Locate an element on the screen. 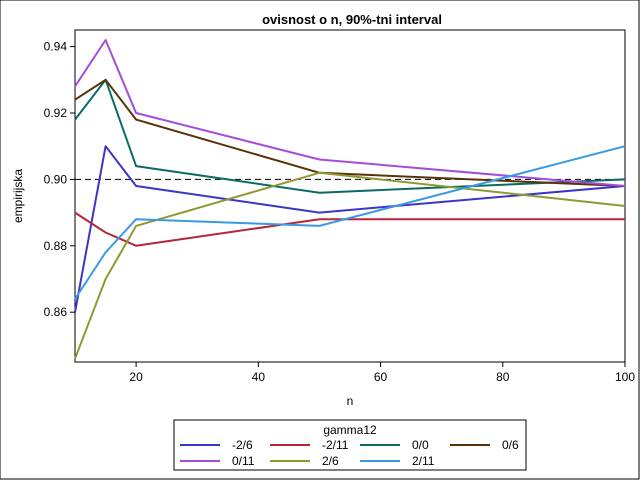 This screenshot has height=480, width=640. x-tick-label: 40 is located at coordinates (259, 377).